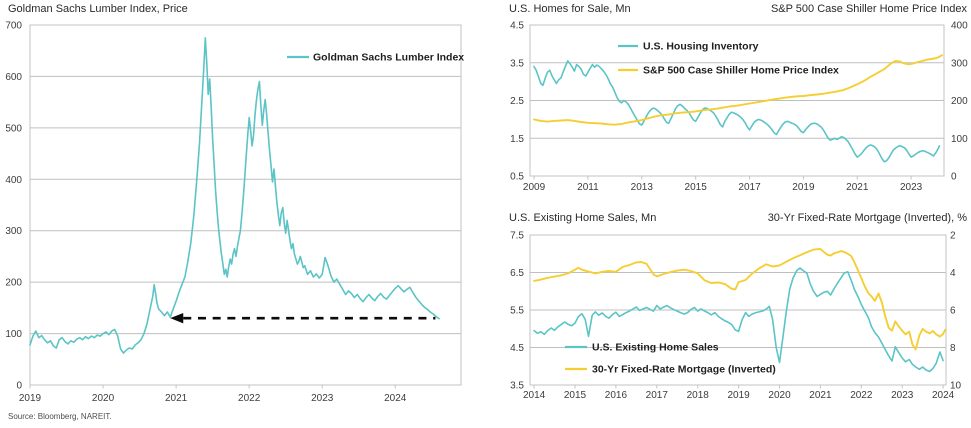  I want to click on existing-home-sales-title: U.S. Existing Home Sales, Mn, so click(583, 218).